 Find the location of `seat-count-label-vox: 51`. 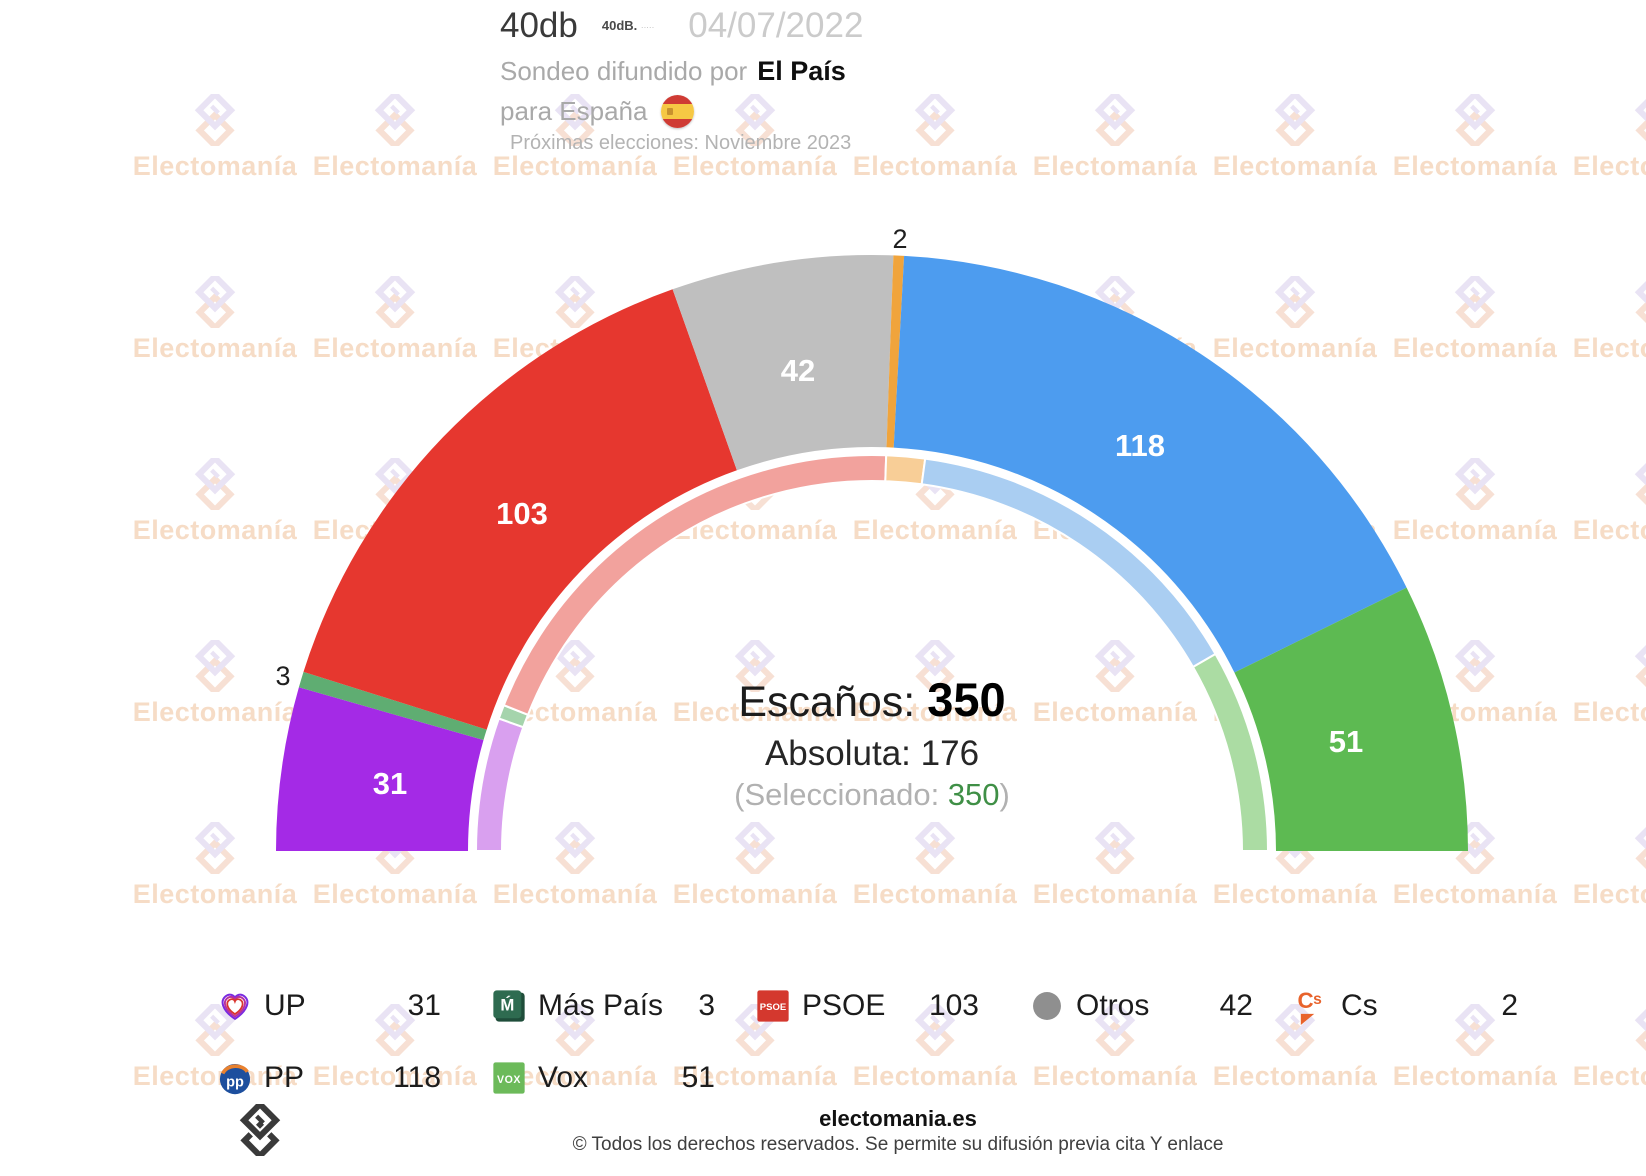

seat-count-label-vox: 51 is located at coordinates (1346, 741).